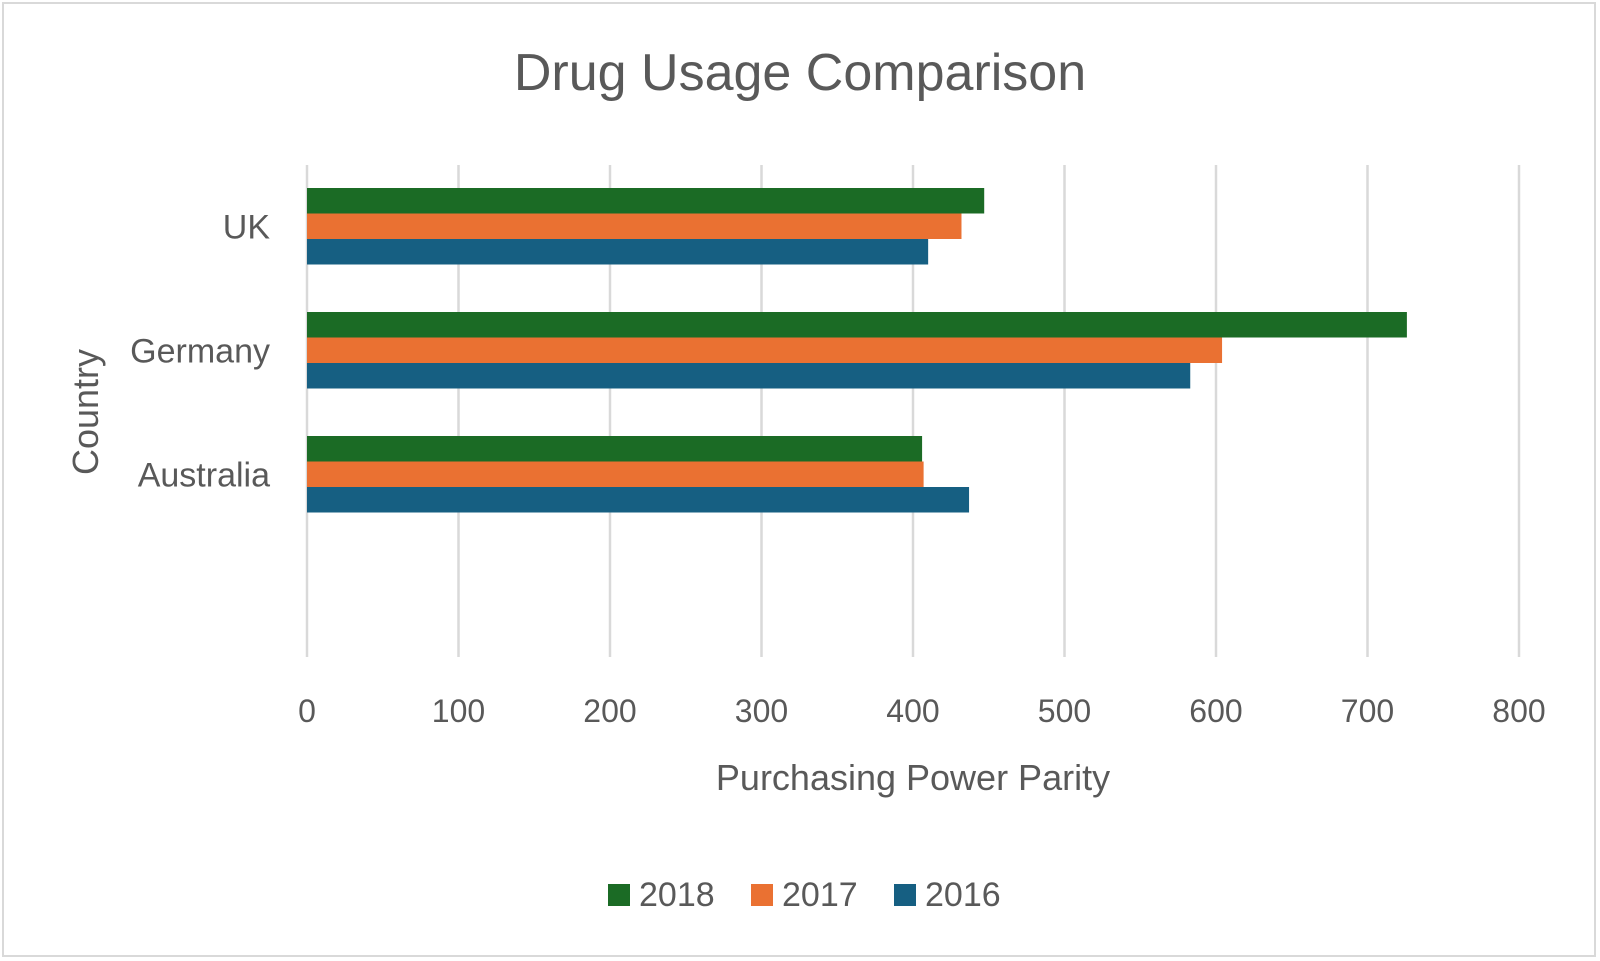 The height and width of the screenshot is (961, 1600). I want to click on chart-title: Drug Usage Comparison, so click(800, 73).